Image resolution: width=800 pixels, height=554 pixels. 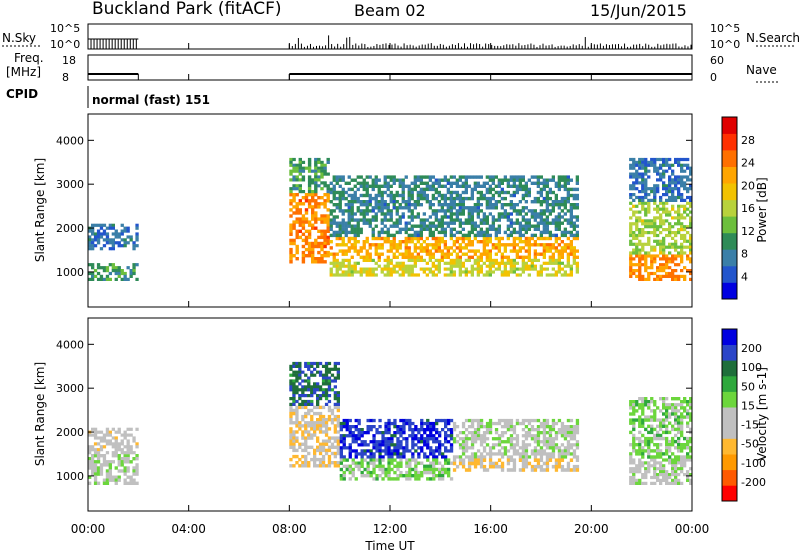 I want to click on freq-label: Freq., so click(x=29, y=58).